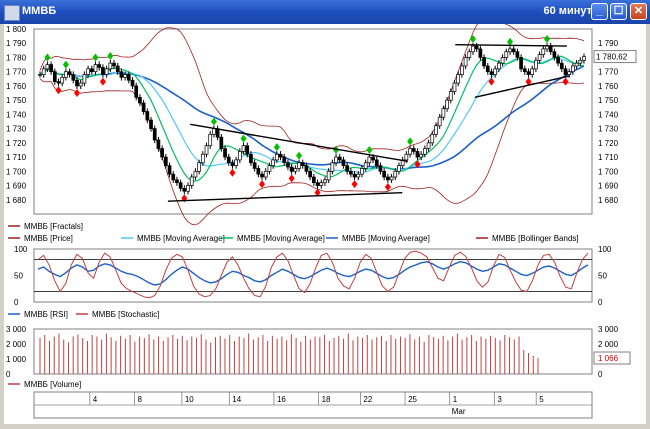 The width and height of the screenshot is (650, 429). I want to click on maximize-button: ☐, so click(618, 11).